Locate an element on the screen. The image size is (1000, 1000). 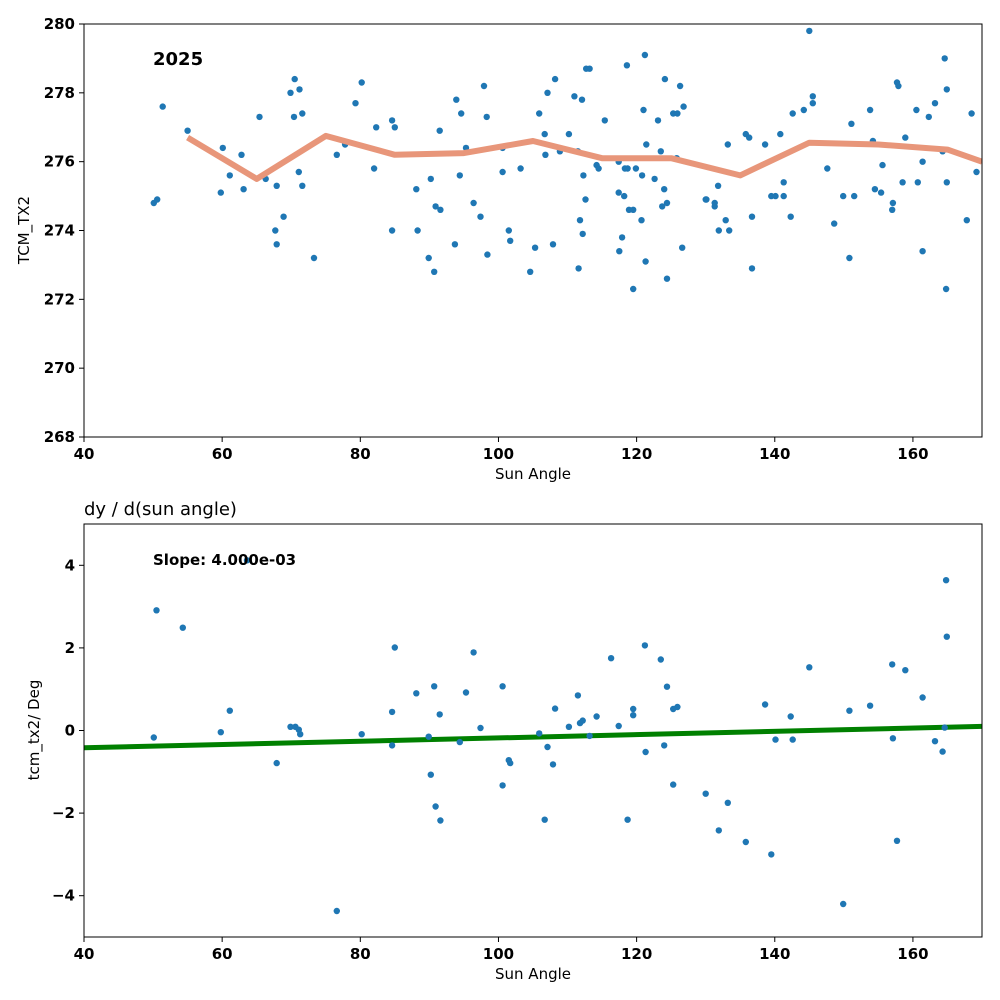
top-y-tick-label: 272 is located at coordinates (59, 299).